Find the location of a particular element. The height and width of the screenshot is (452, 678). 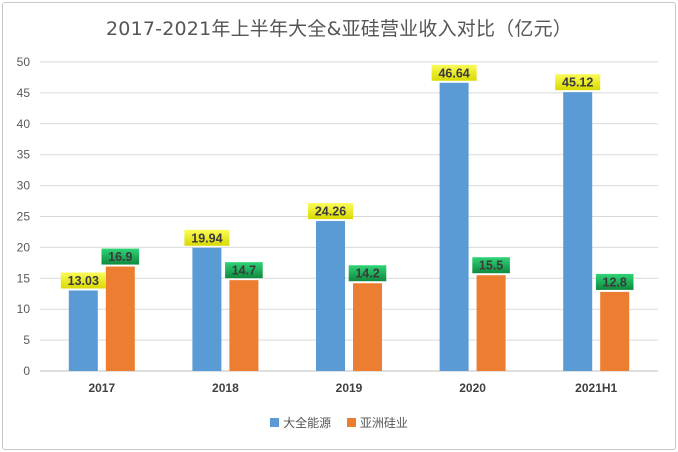

data-label: 24.26 is located at coordinates (330, 212).